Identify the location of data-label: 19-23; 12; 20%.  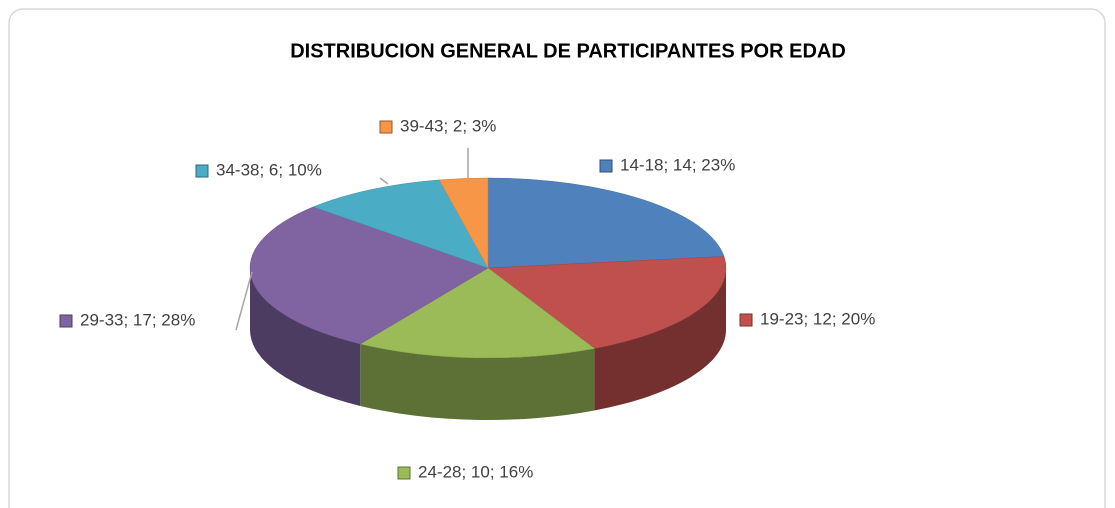
(817, 318).